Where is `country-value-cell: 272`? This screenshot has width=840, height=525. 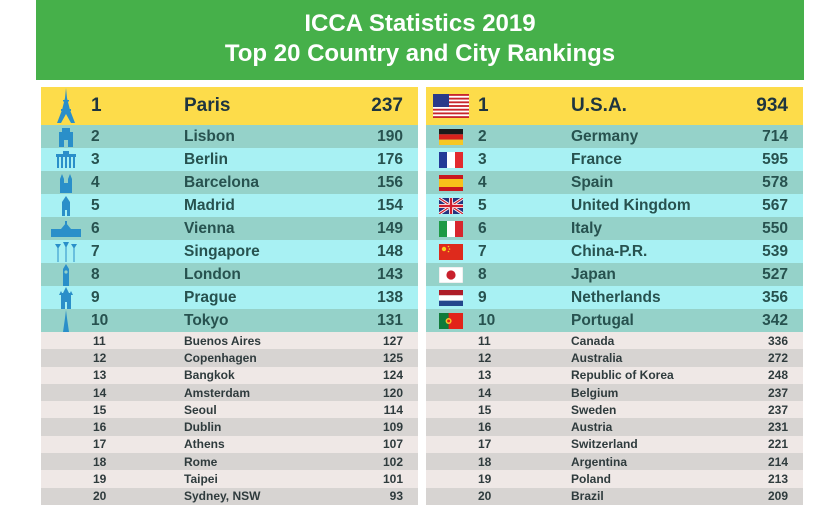 country-value-cell: 272 is located at coordinates (777, 357).